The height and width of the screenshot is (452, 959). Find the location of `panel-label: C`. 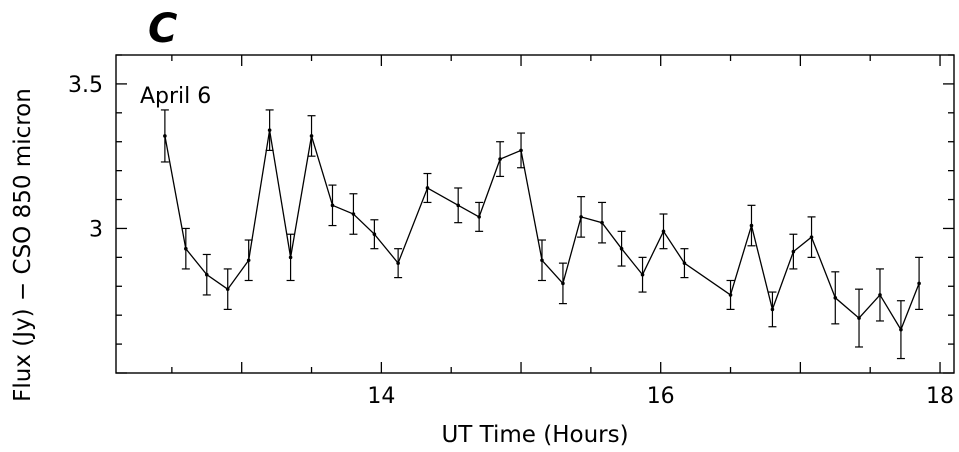

panel-label: C is located at coordinates (162, 29).